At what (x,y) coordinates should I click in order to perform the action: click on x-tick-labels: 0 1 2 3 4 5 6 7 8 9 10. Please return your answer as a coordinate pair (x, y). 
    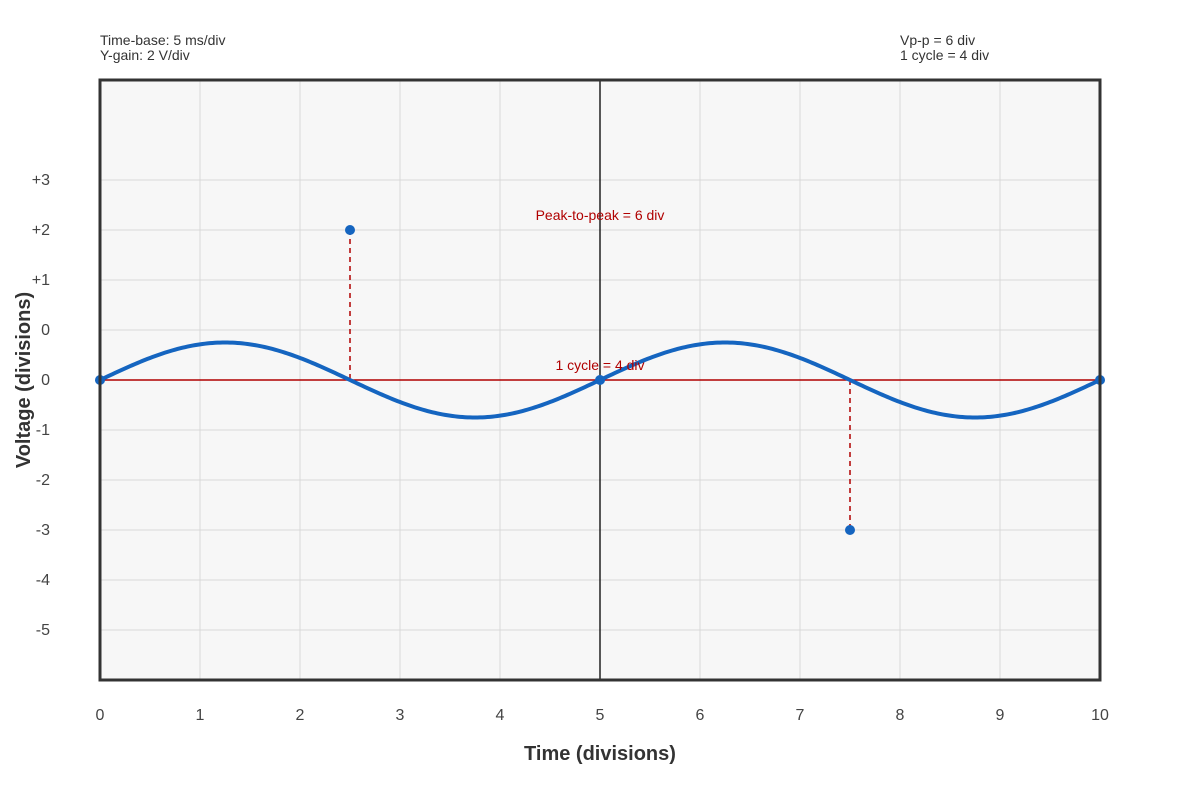
    Looking at the image, I should click on (602, 715).